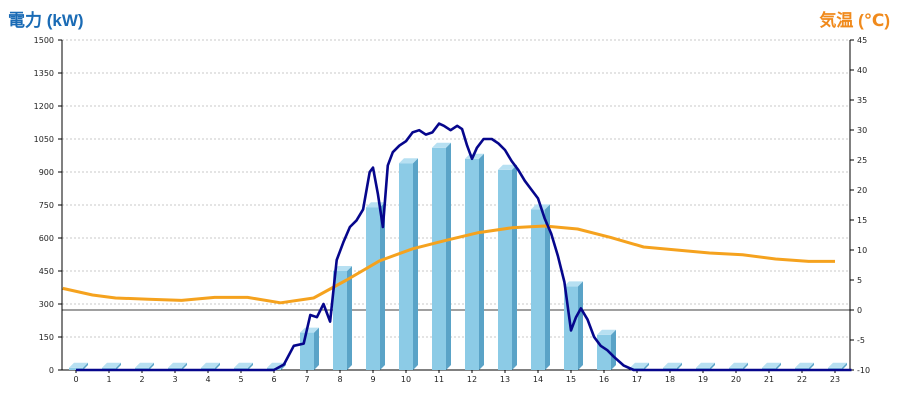  What do you see at coordinates (75, 379) in the screenshot?
I see `x-tick-label: 0` at bounding box center [75, 379].